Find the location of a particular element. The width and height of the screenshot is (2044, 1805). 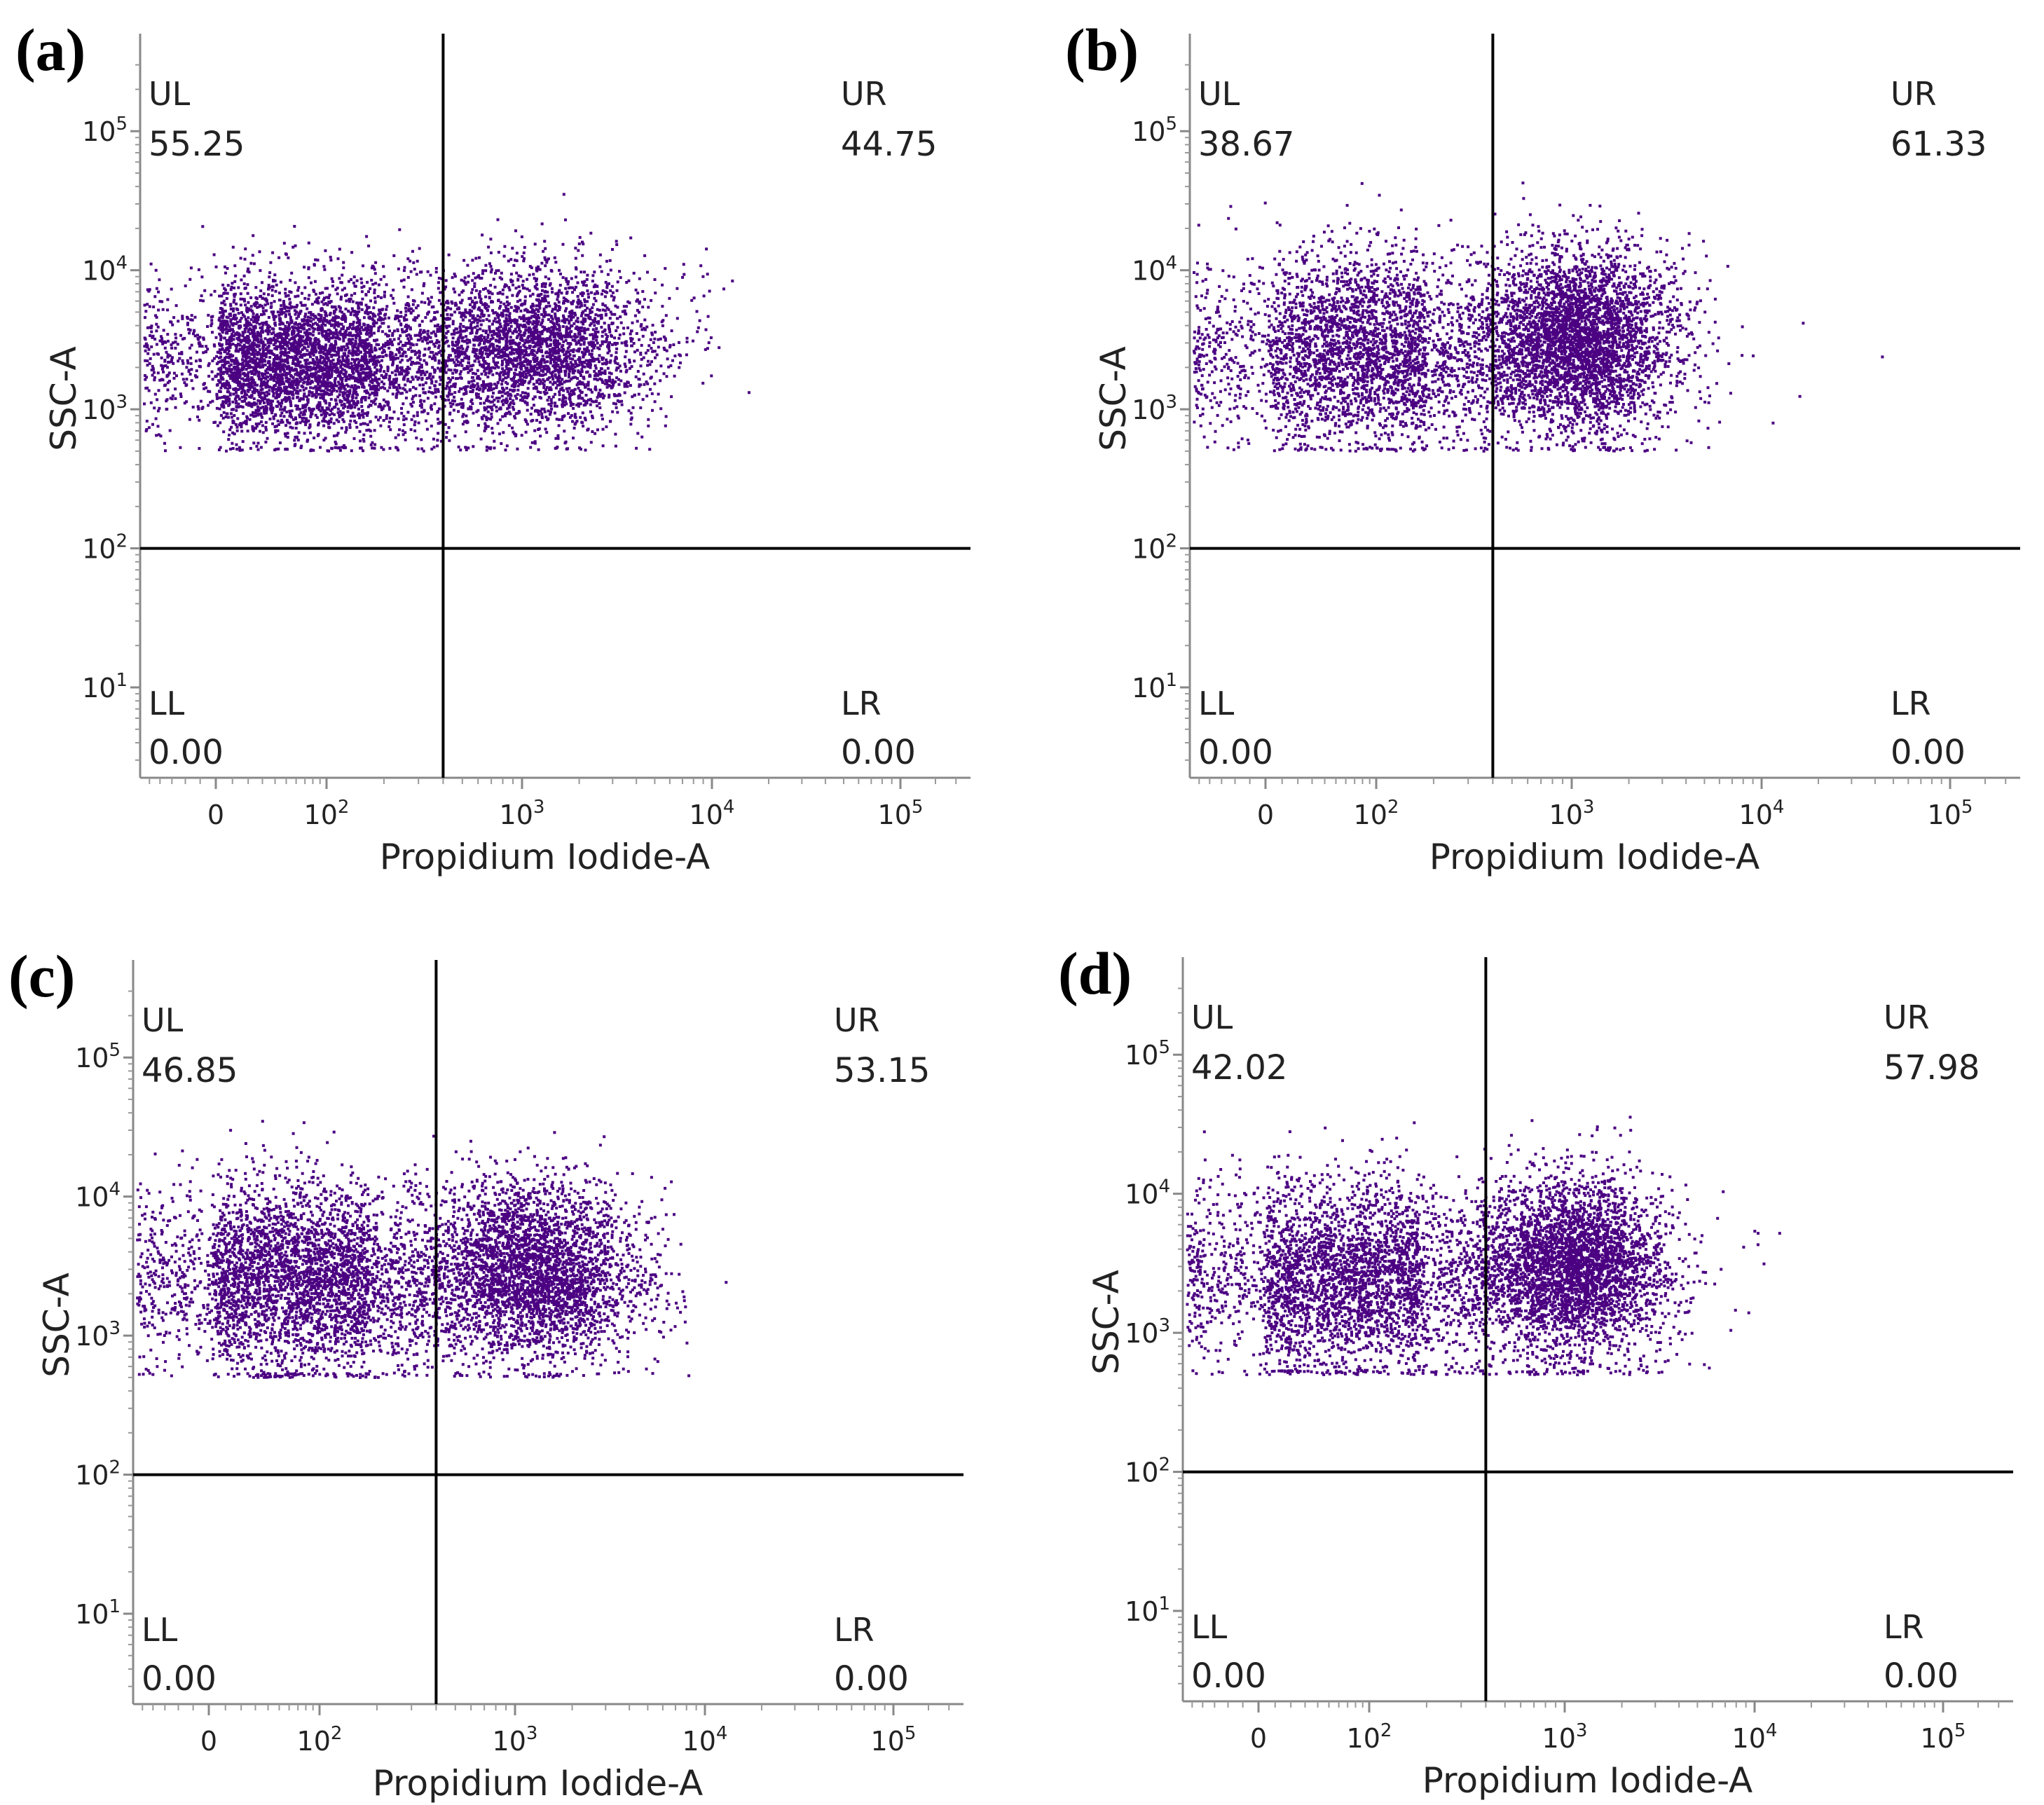

quadrant-value-ur: 53.15 is located at coordinates (882, 1070).